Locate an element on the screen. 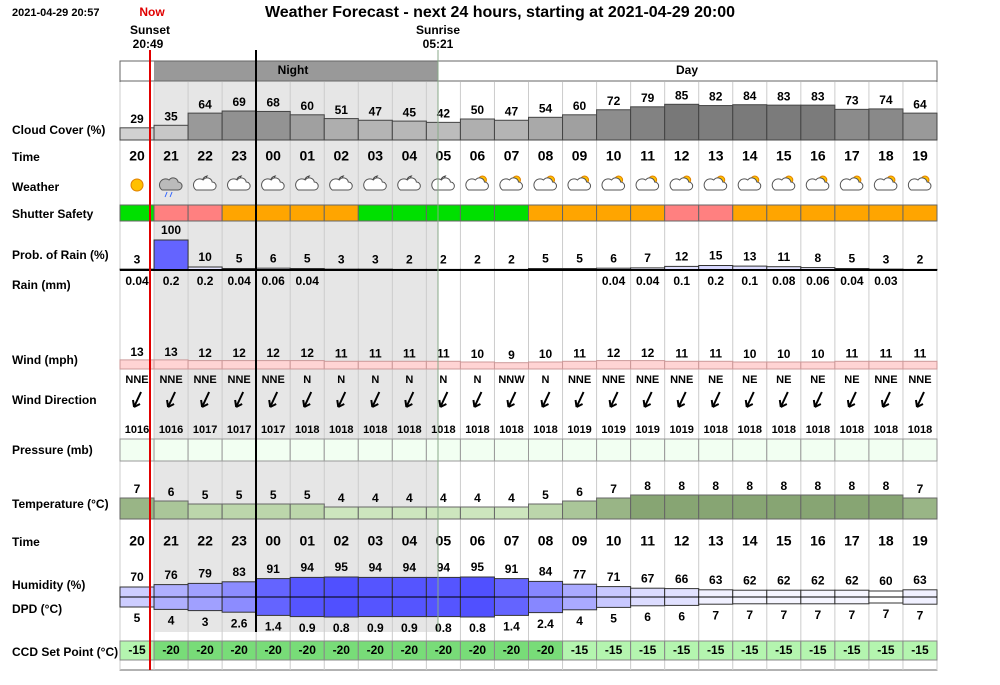 The height and width of the screenshot is (685, 1000). value-label: 08 is located at coordinates (546, 541).